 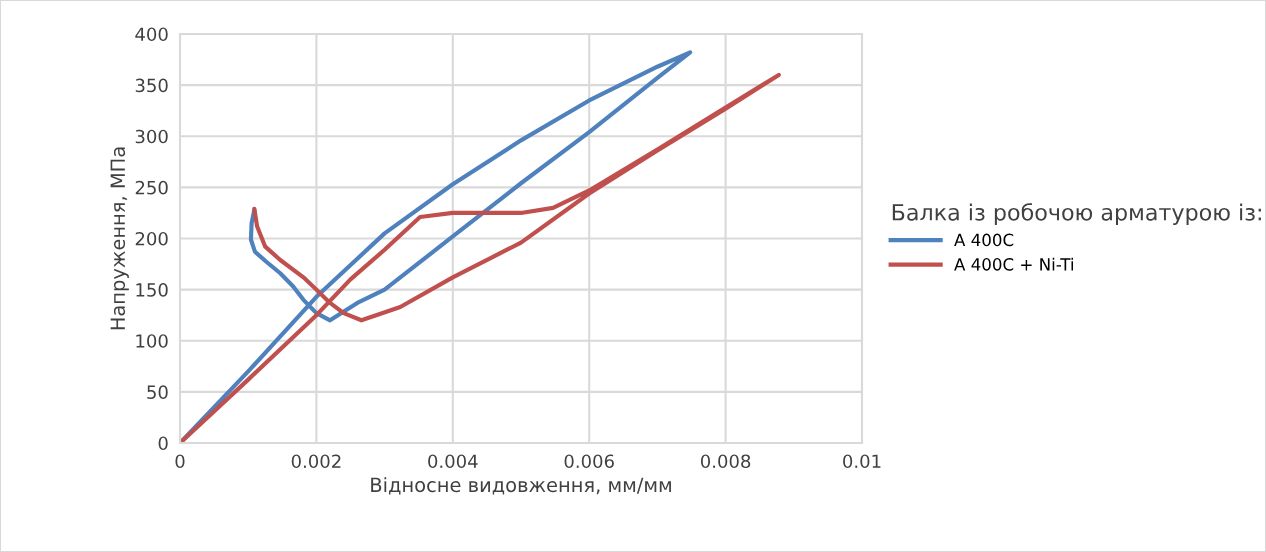 I want to click on legend-title: Балка із робочою арматурою із:, so click(x=1076, y=214).